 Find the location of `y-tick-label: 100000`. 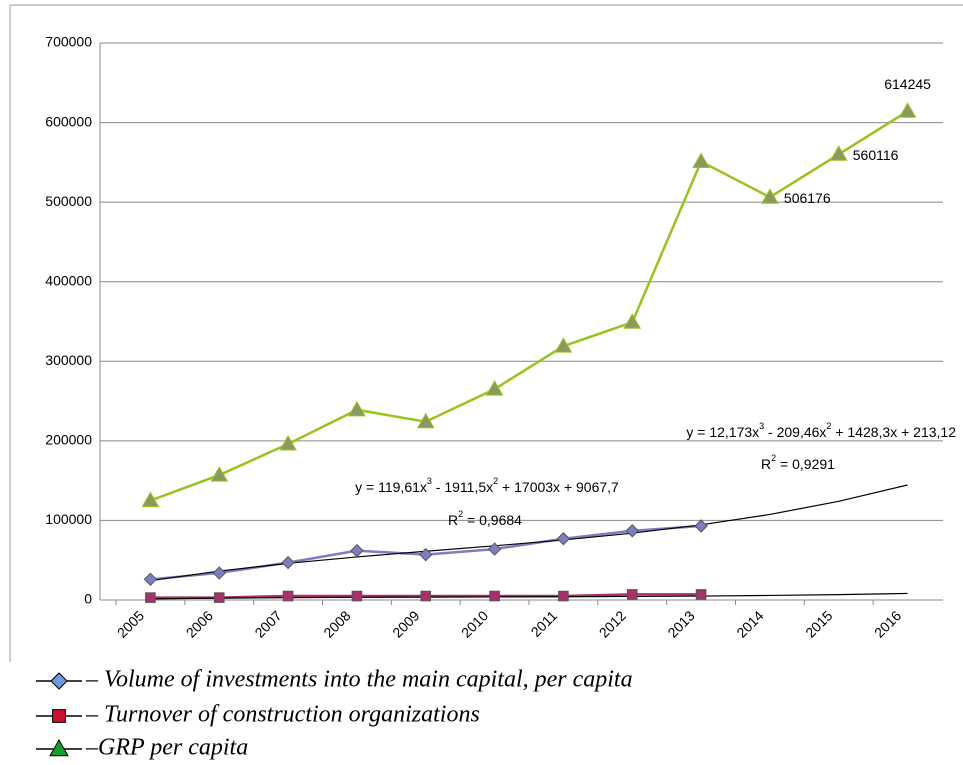

y-tick-label: 100000 is located at coordinates (68, 519).